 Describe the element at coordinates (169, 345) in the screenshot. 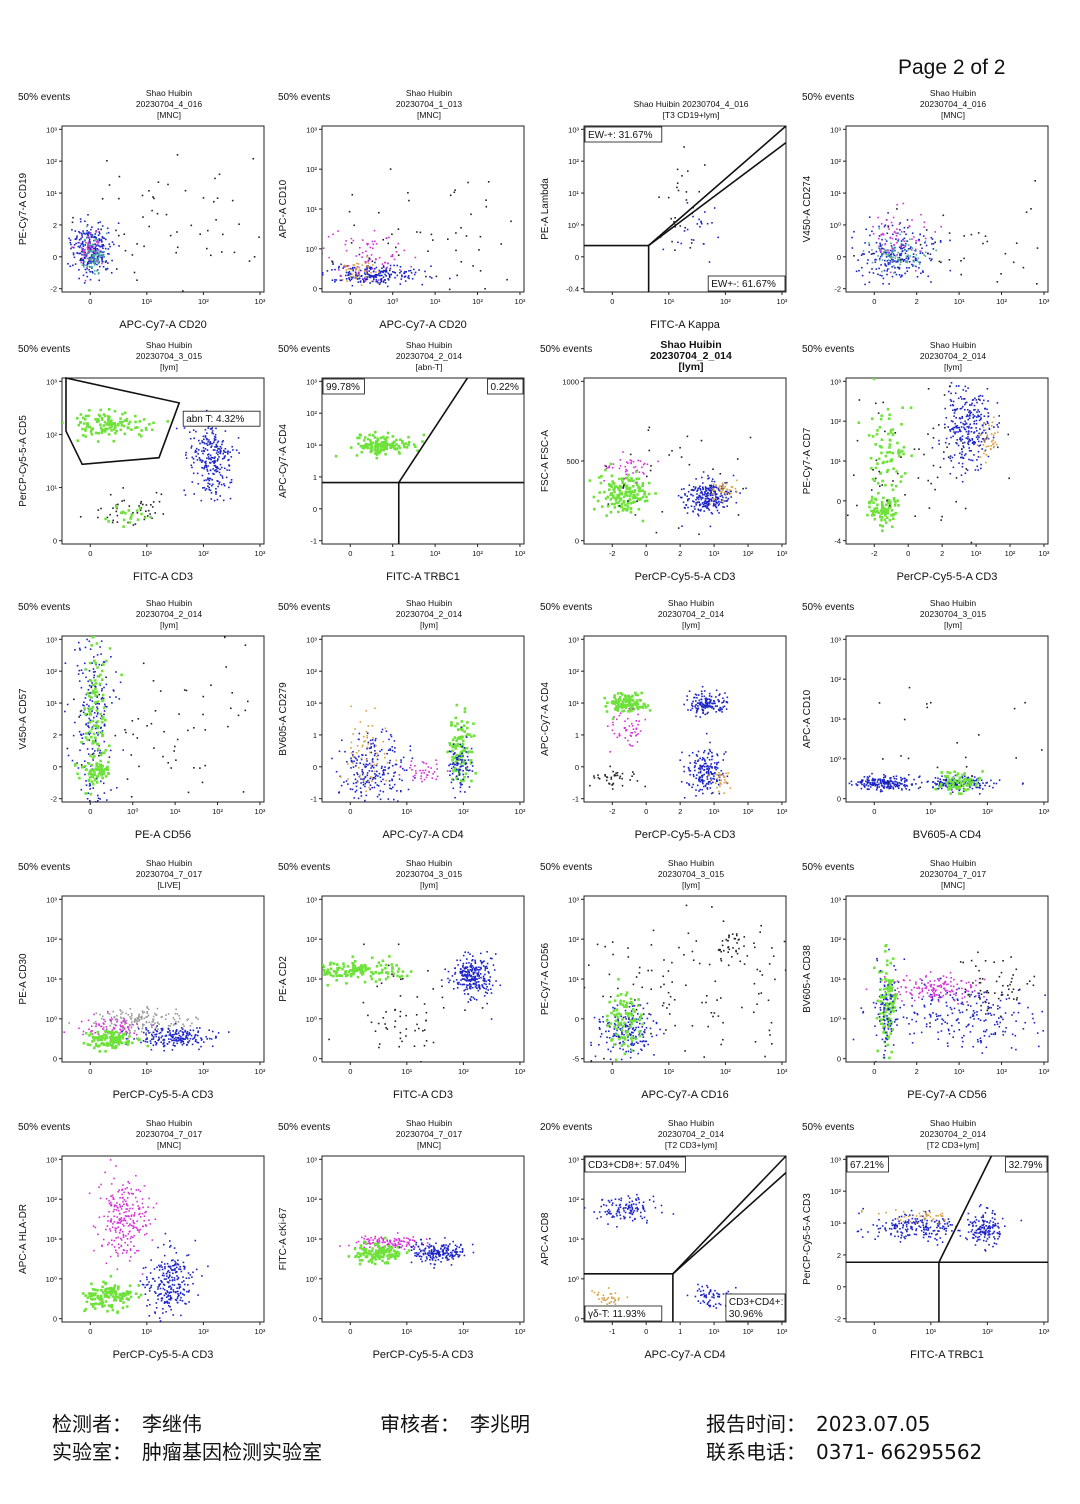

I see `plot-header-line: Shao Huibin` at that location.